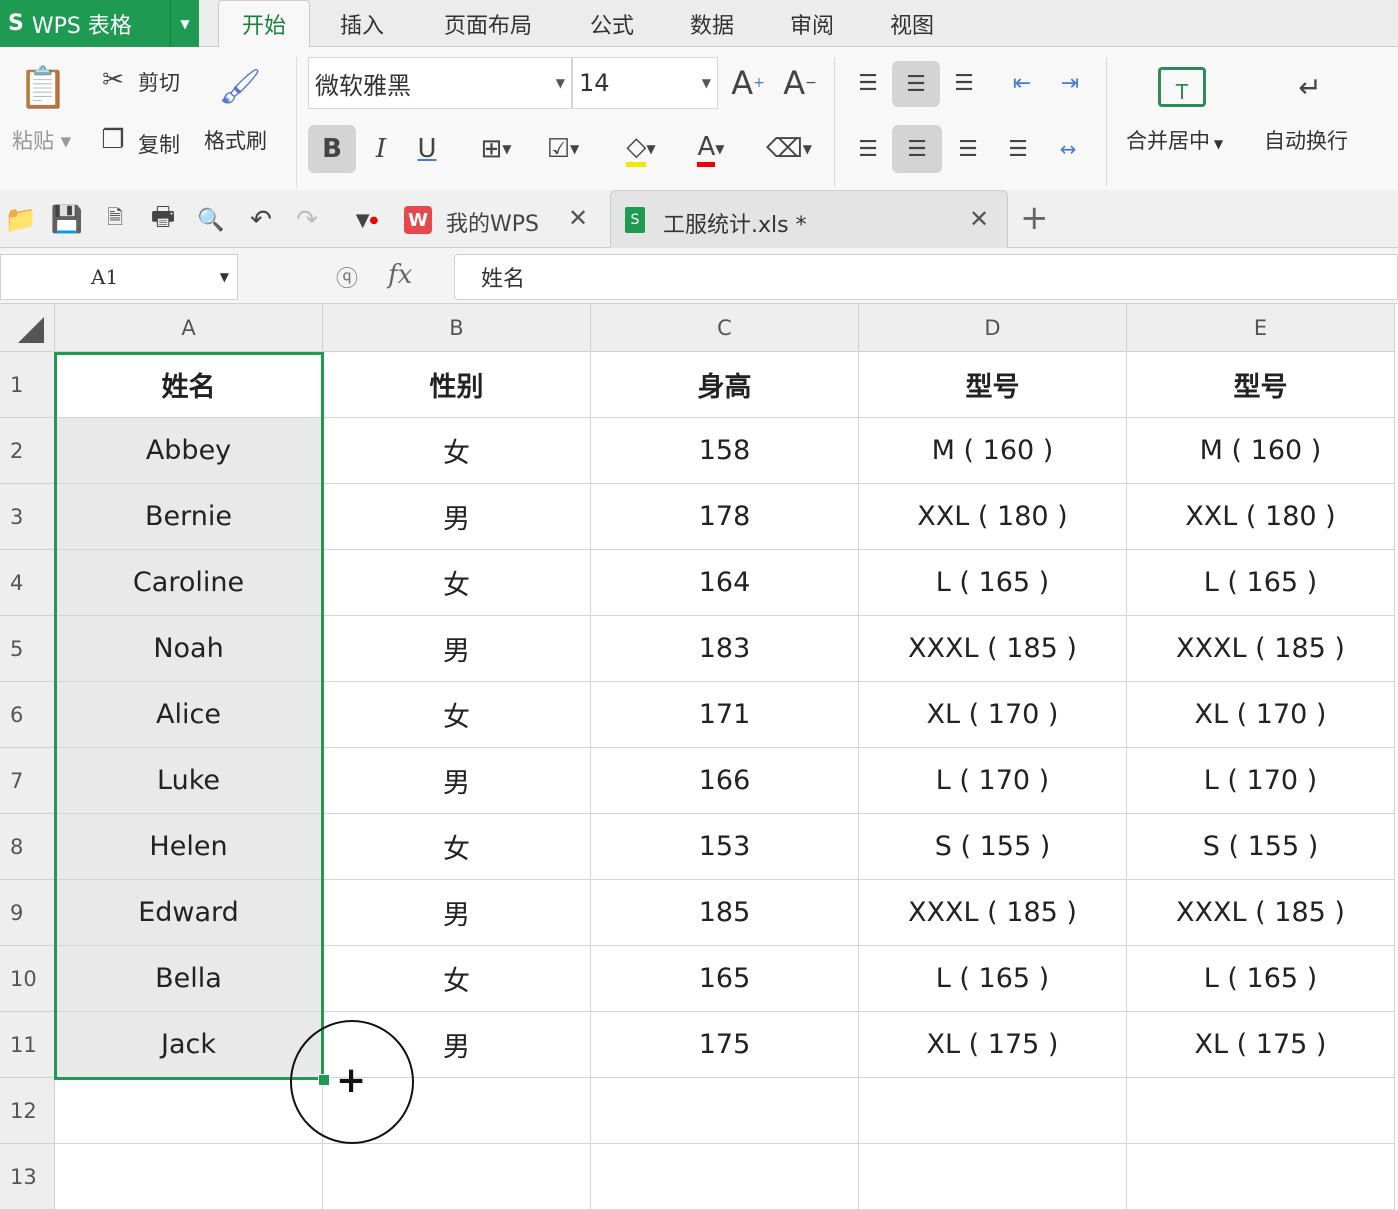 The image size is (1398, 1210). Describe the element at coordinates (457, 979) in the screenshot. I see `cell-B10: 女` at that location.